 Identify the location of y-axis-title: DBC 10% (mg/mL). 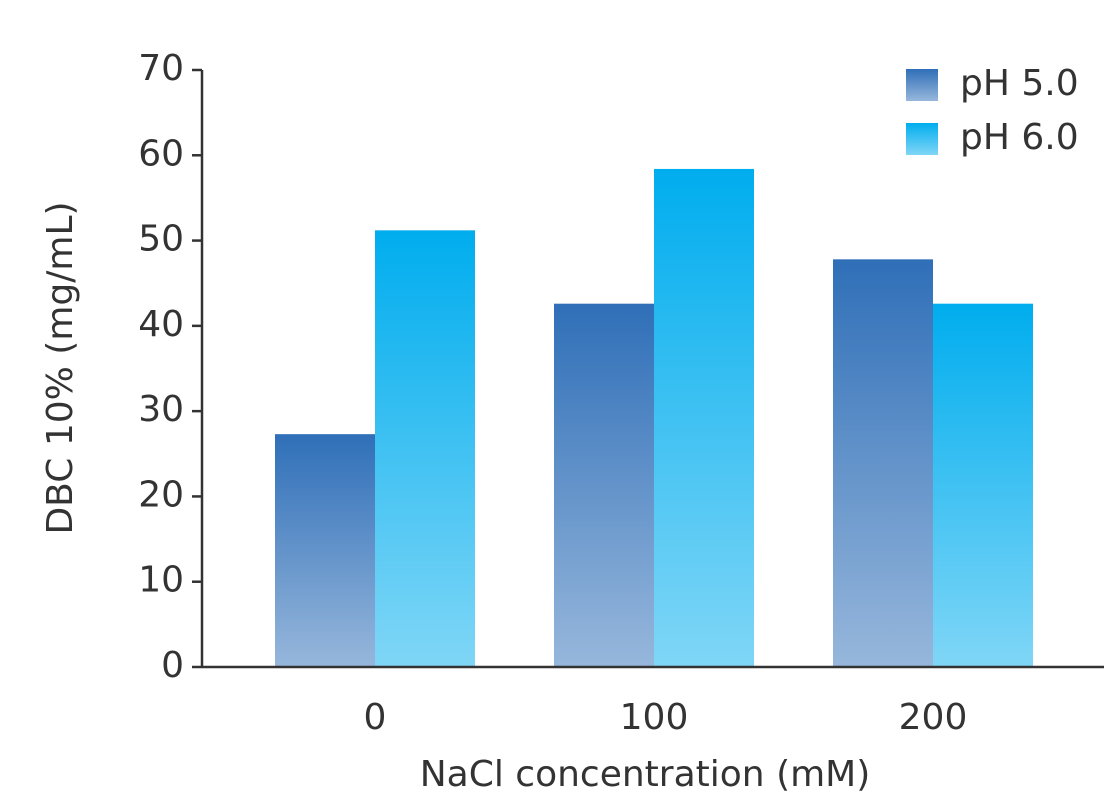
(60, 367).